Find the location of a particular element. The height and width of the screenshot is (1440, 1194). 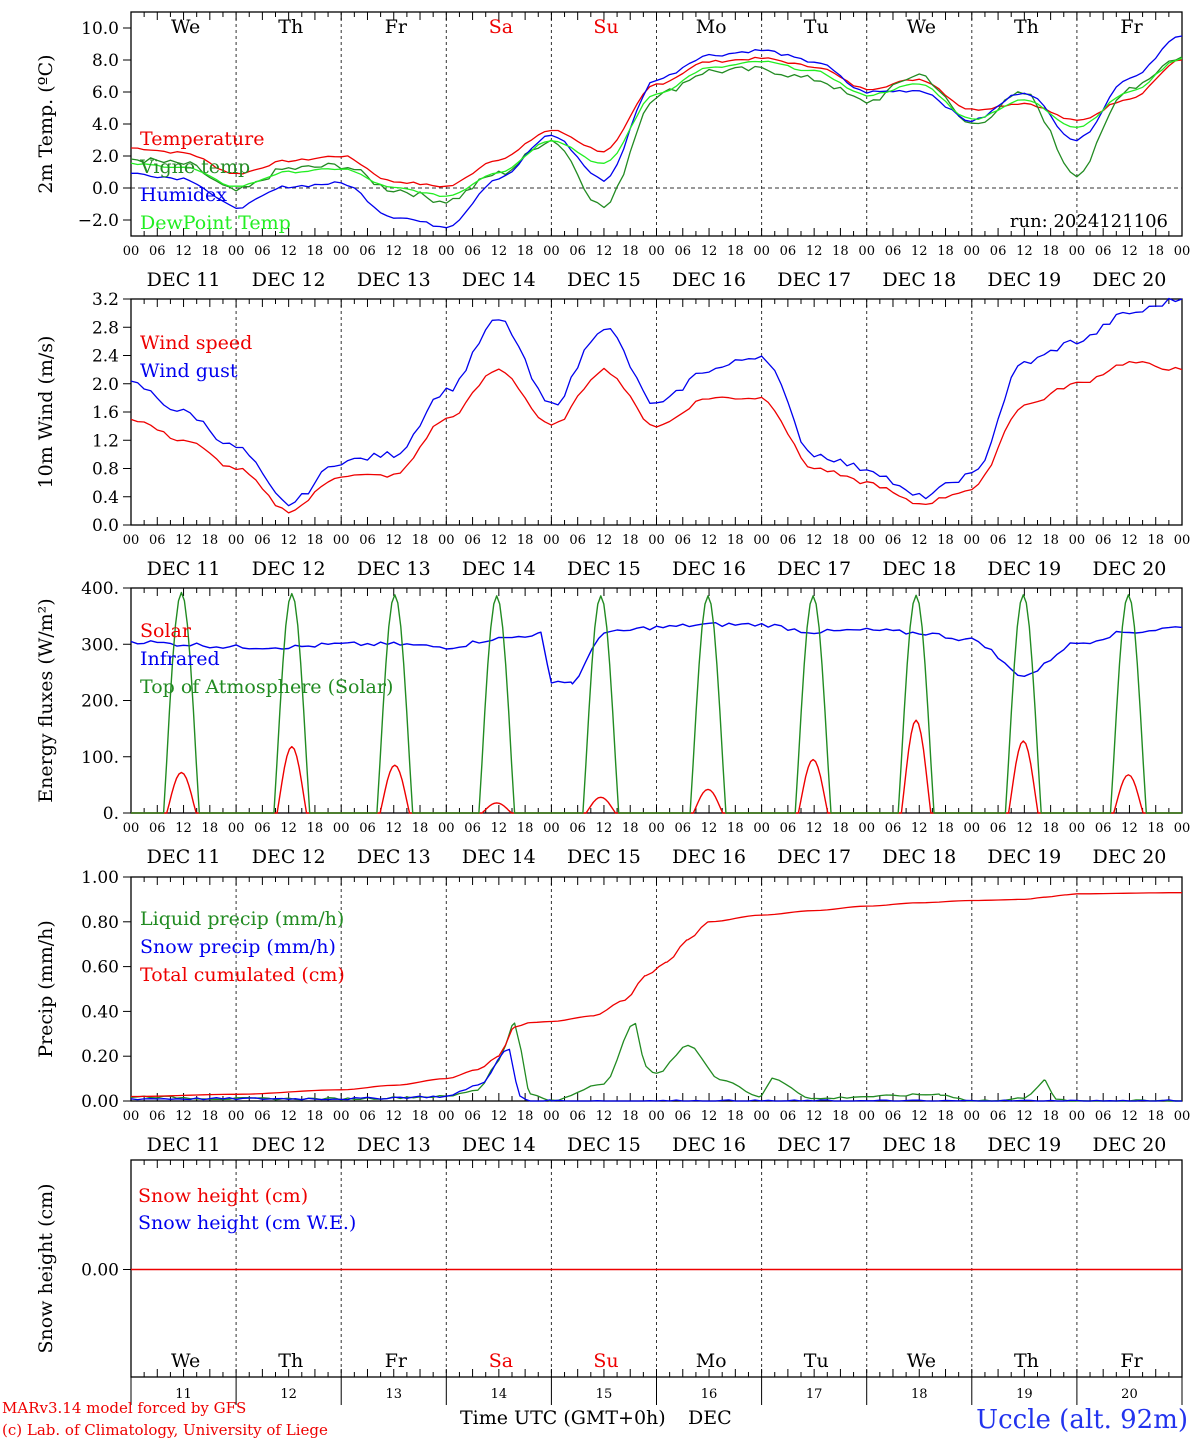

temp-weekday-label: Su is located at coordinates (605, 27).